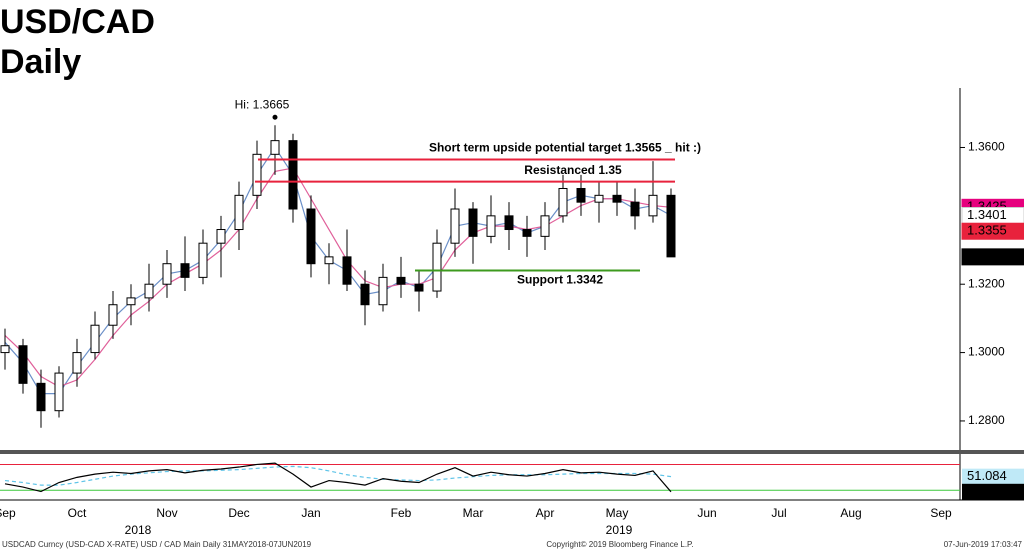 This screenshot has height=551, width=1024. Describe the element at coordinates (619, 544) in the screenshot. I see `footer-center: Copyright© 2019 Bloomberg Finance L.P.` at that location.